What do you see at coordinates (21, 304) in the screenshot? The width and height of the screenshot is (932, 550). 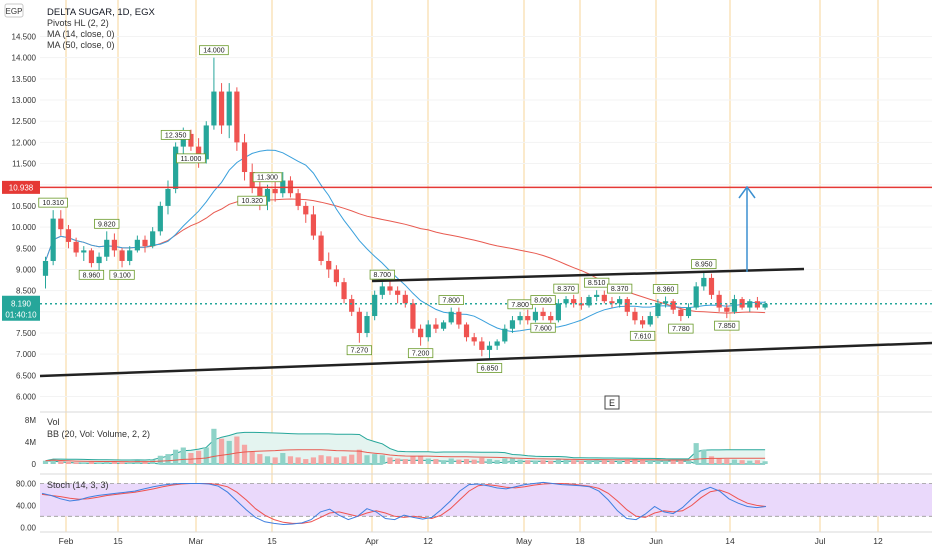 I see `current-price-label: 8.190` at bounding box center [21, 304].